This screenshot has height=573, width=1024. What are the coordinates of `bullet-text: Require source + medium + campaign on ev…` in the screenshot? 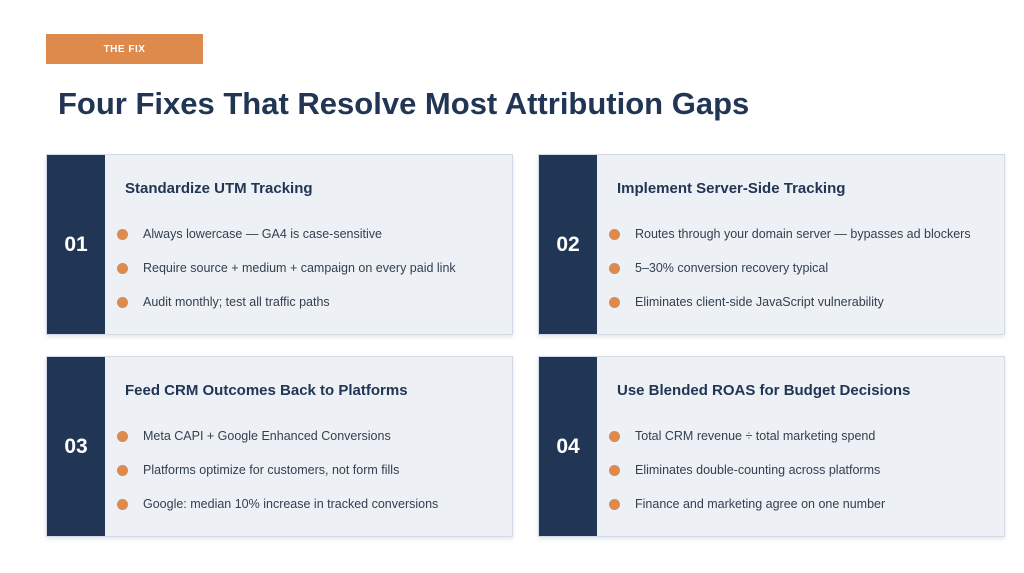 It's located at (299, 268).